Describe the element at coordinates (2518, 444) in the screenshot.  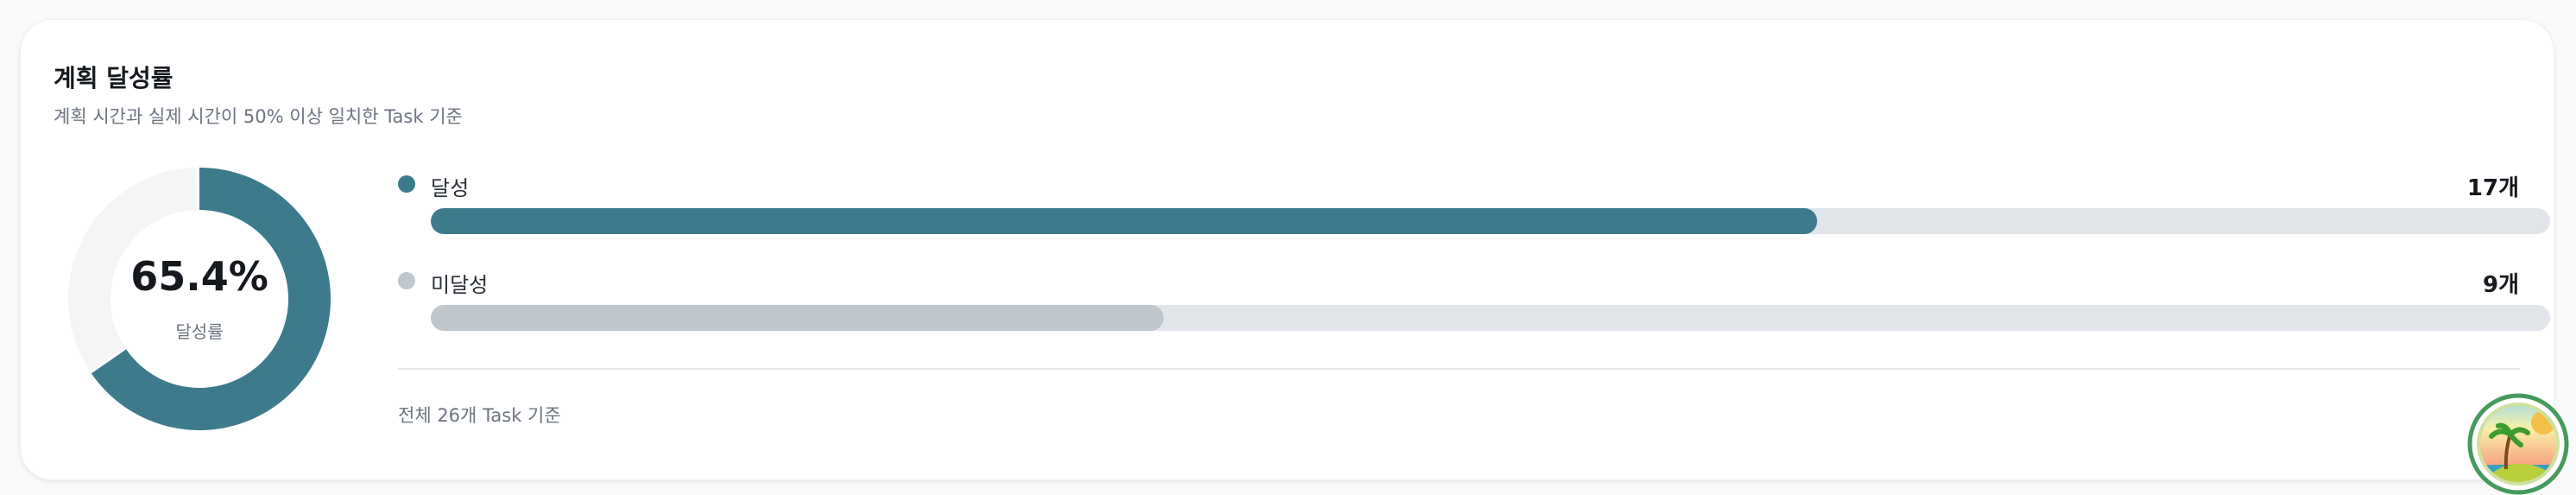
I see `tropical-island-avatar-icon` at that location.